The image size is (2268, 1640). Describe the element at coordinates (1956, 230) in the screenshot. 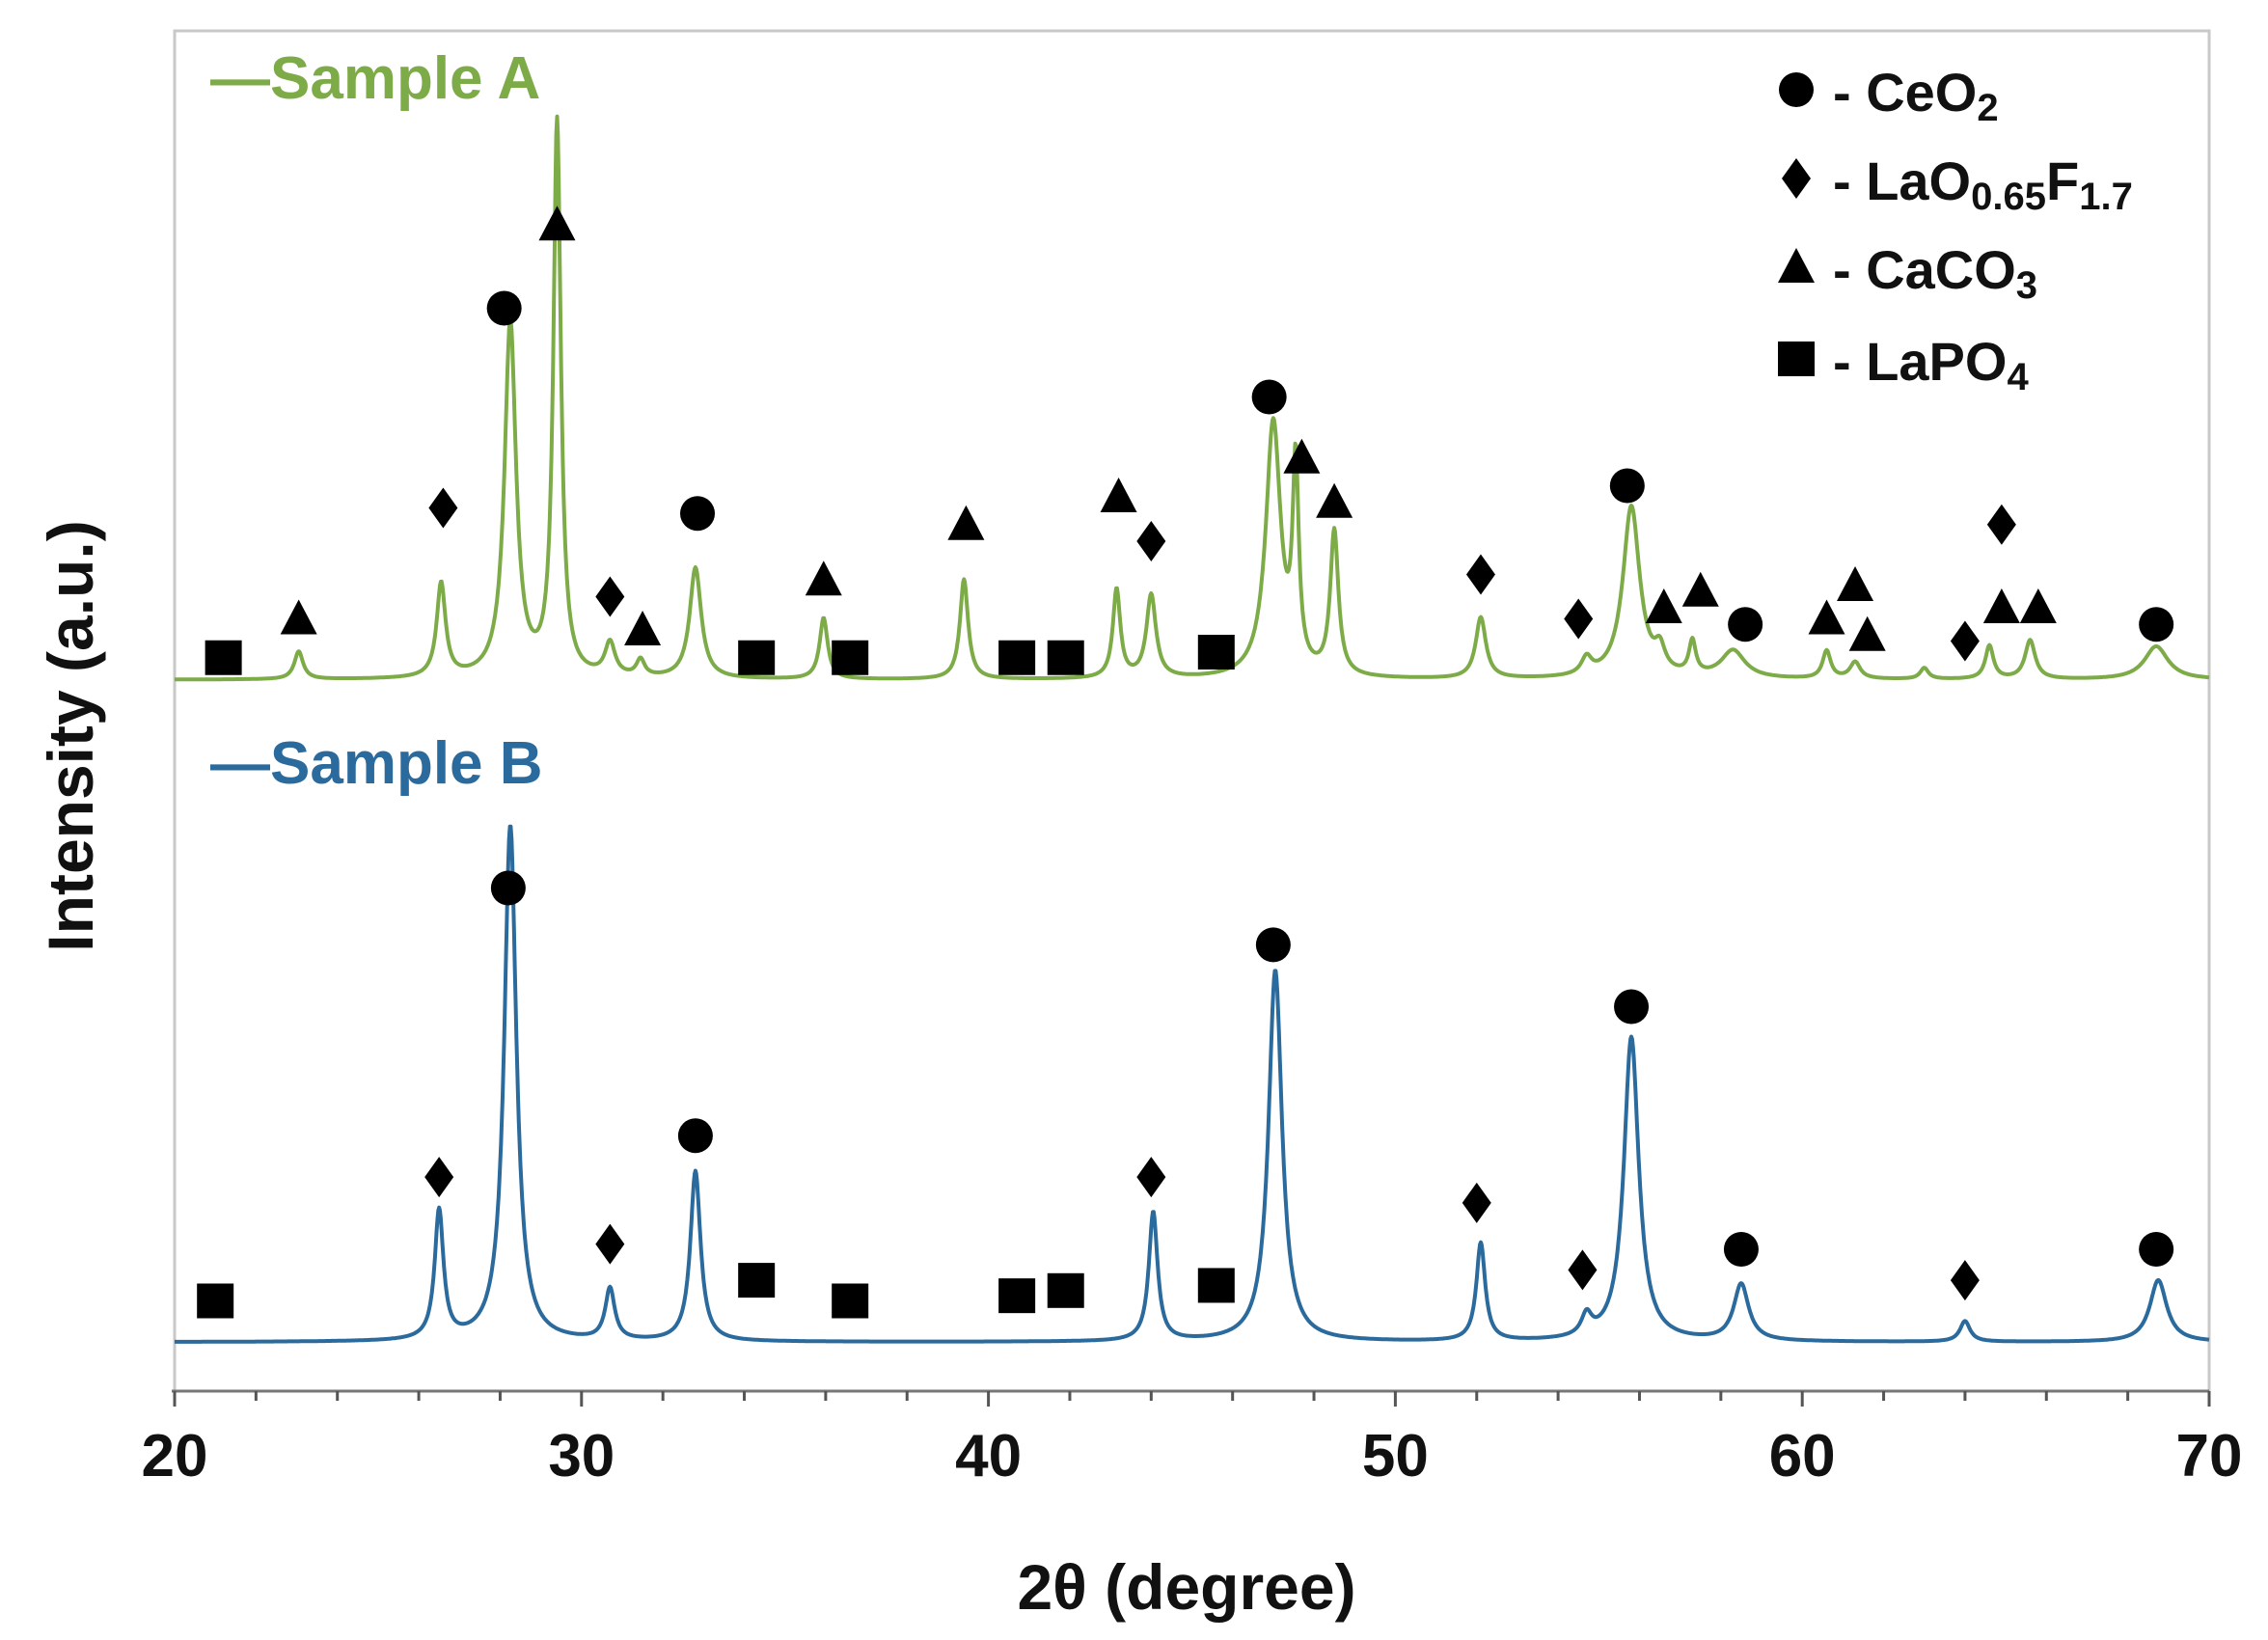

I see `legend: - CeO2 - LaO0.65F1.7 - CaCO3 - LaPO4` at that location.